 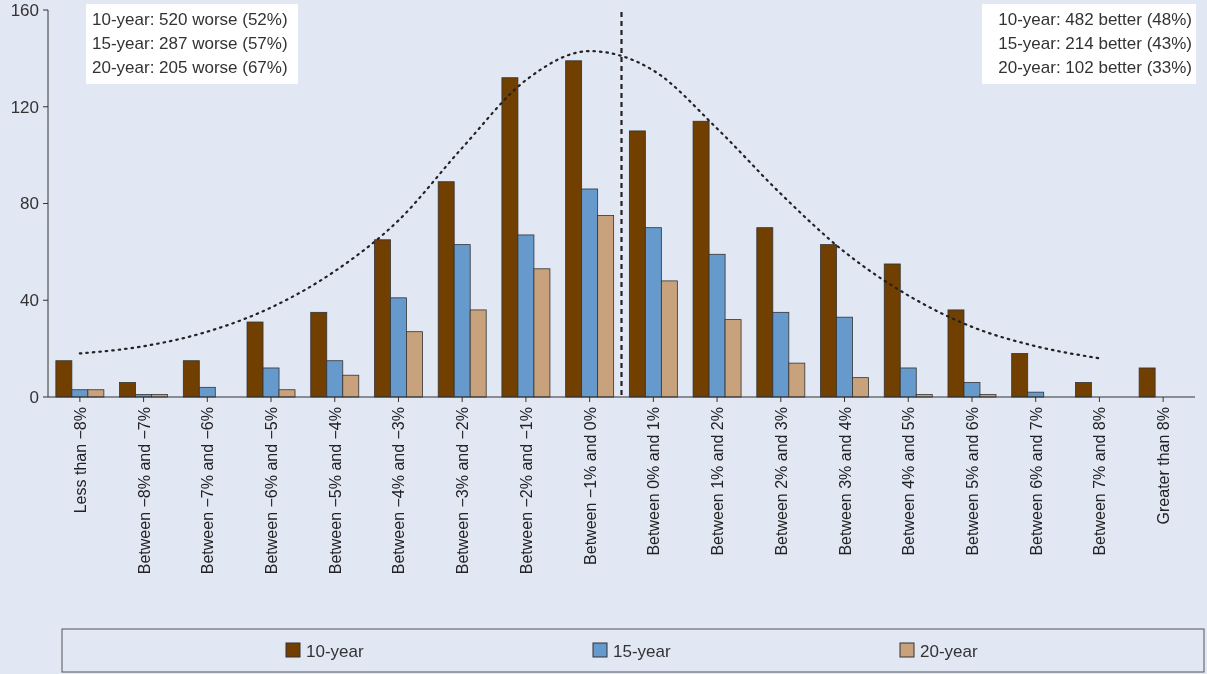 I want to click on x-tick-label: Between −8% and −7%, so click(x=144, y=491).